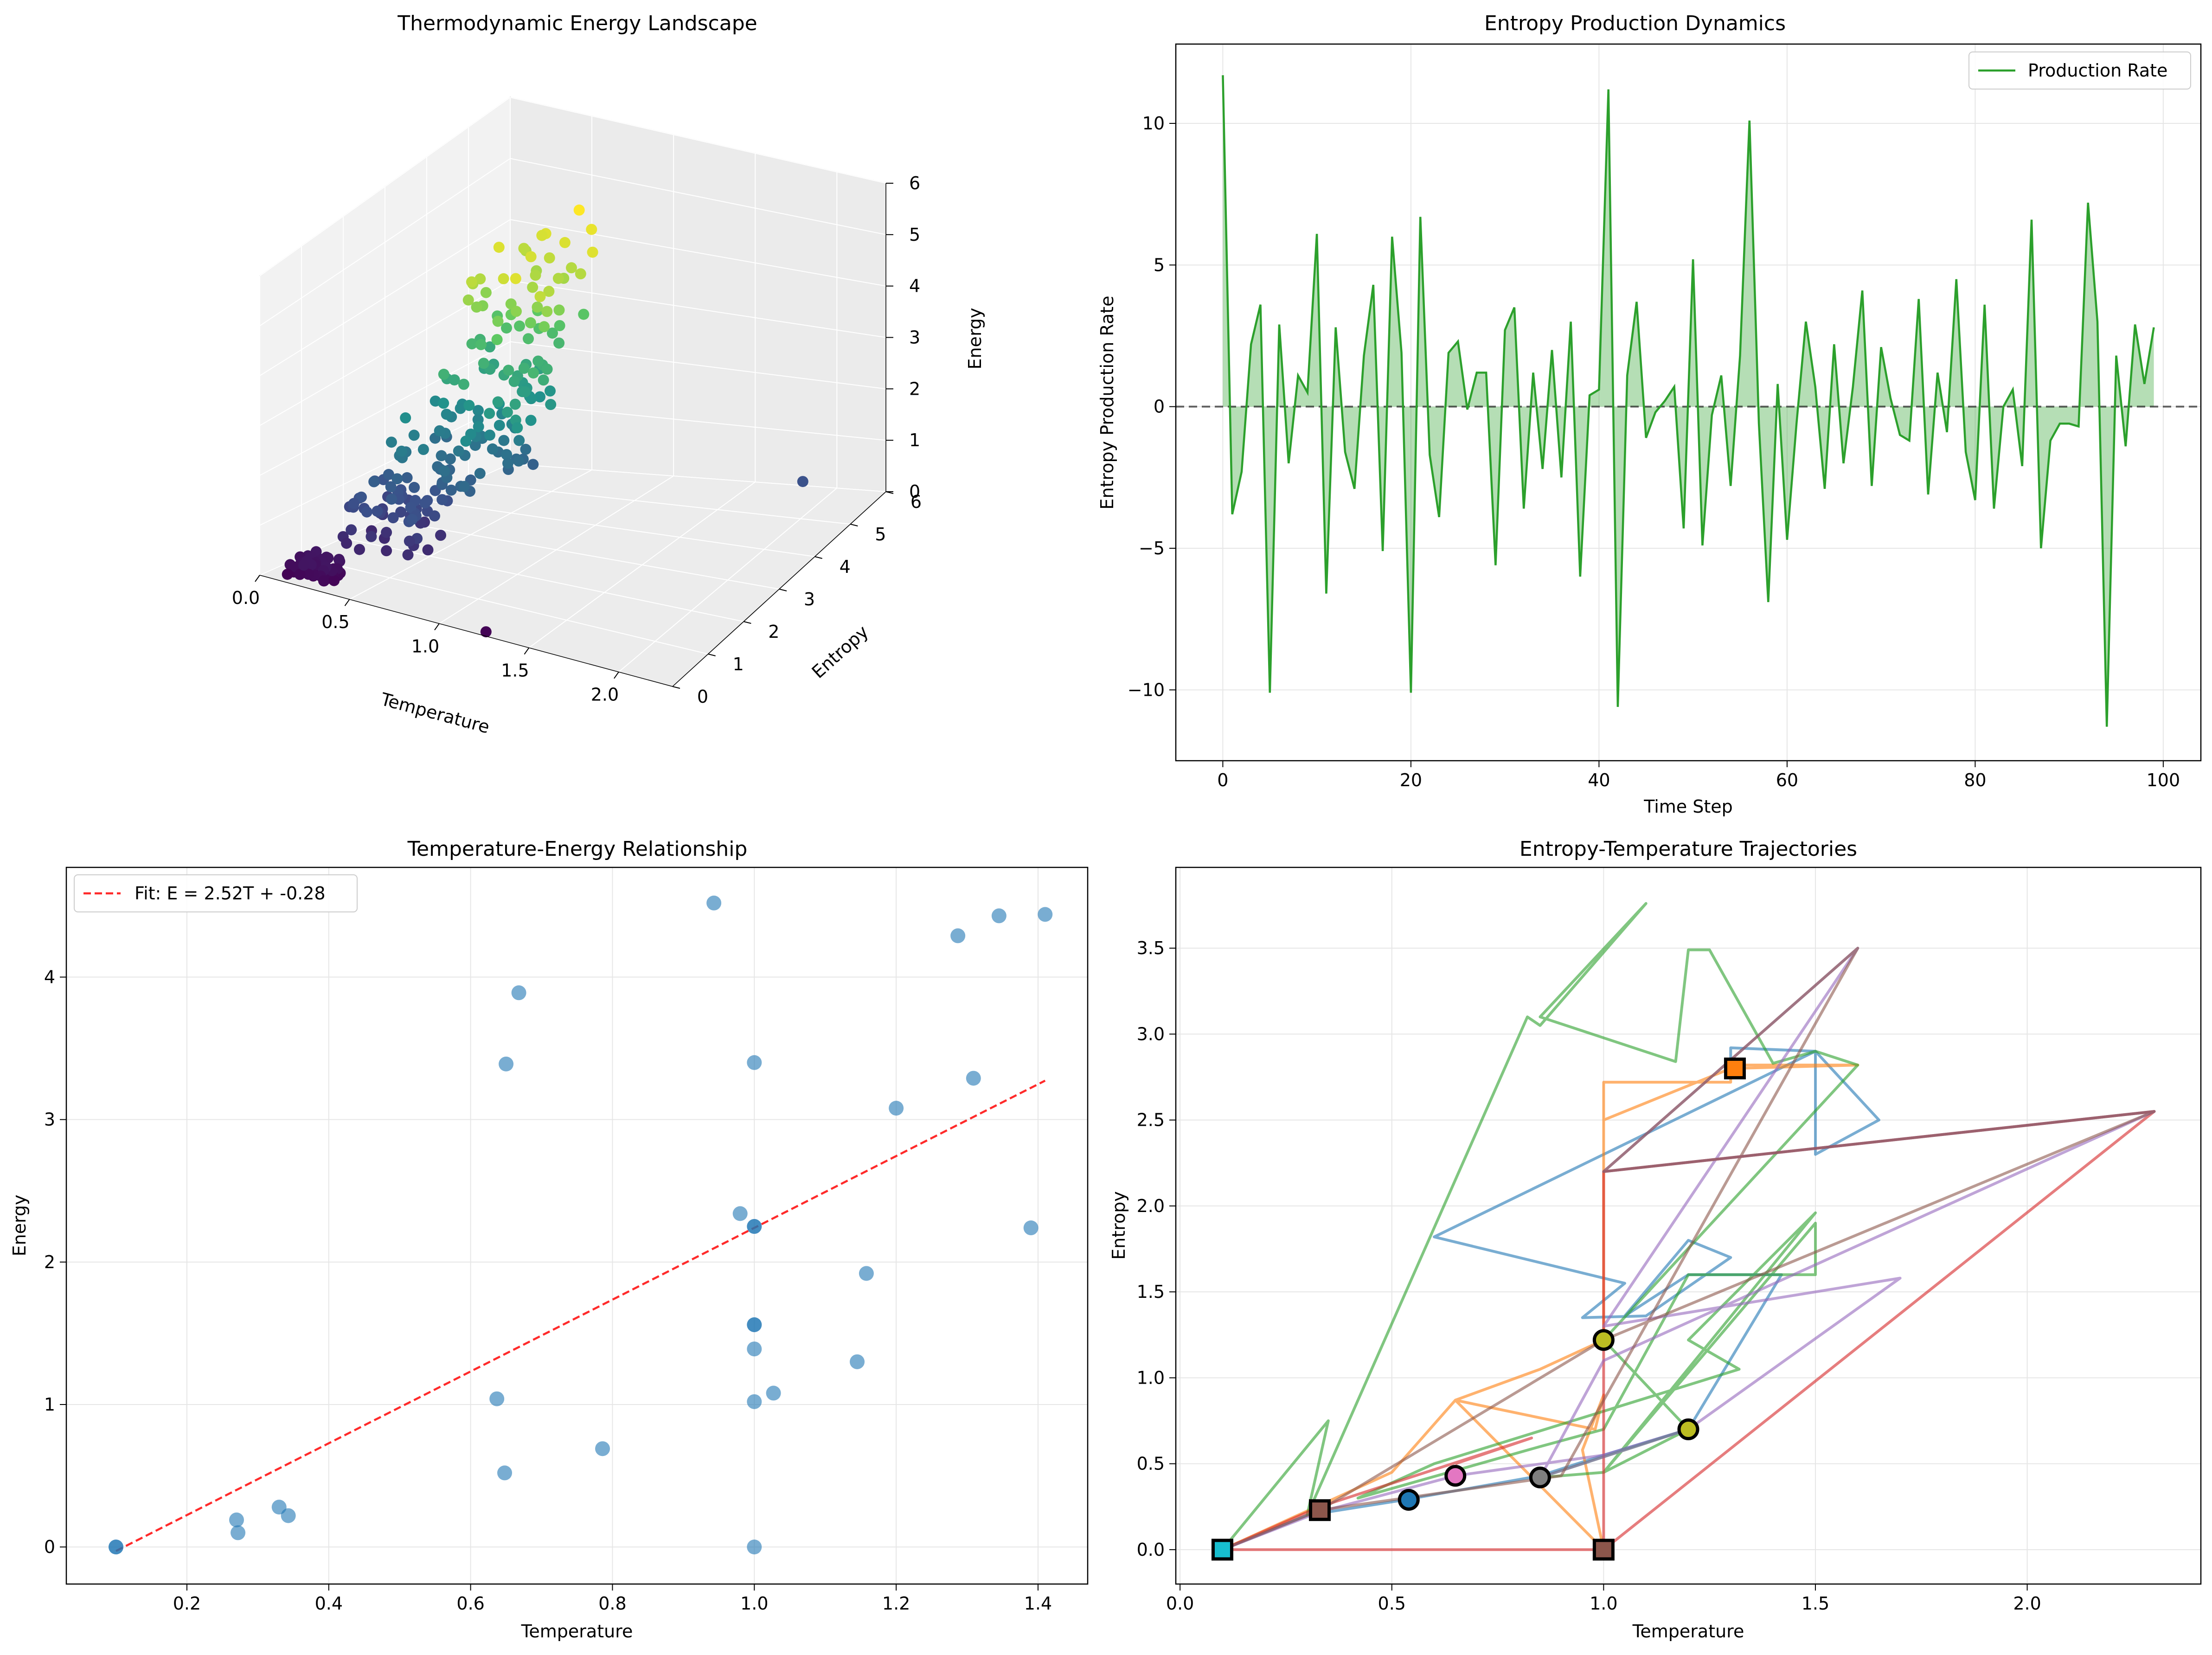 The image size is (2212, 1655). Describe the element at coordinates (620, 528) in the screenshot. I see `gridline-floor-y` at that location.